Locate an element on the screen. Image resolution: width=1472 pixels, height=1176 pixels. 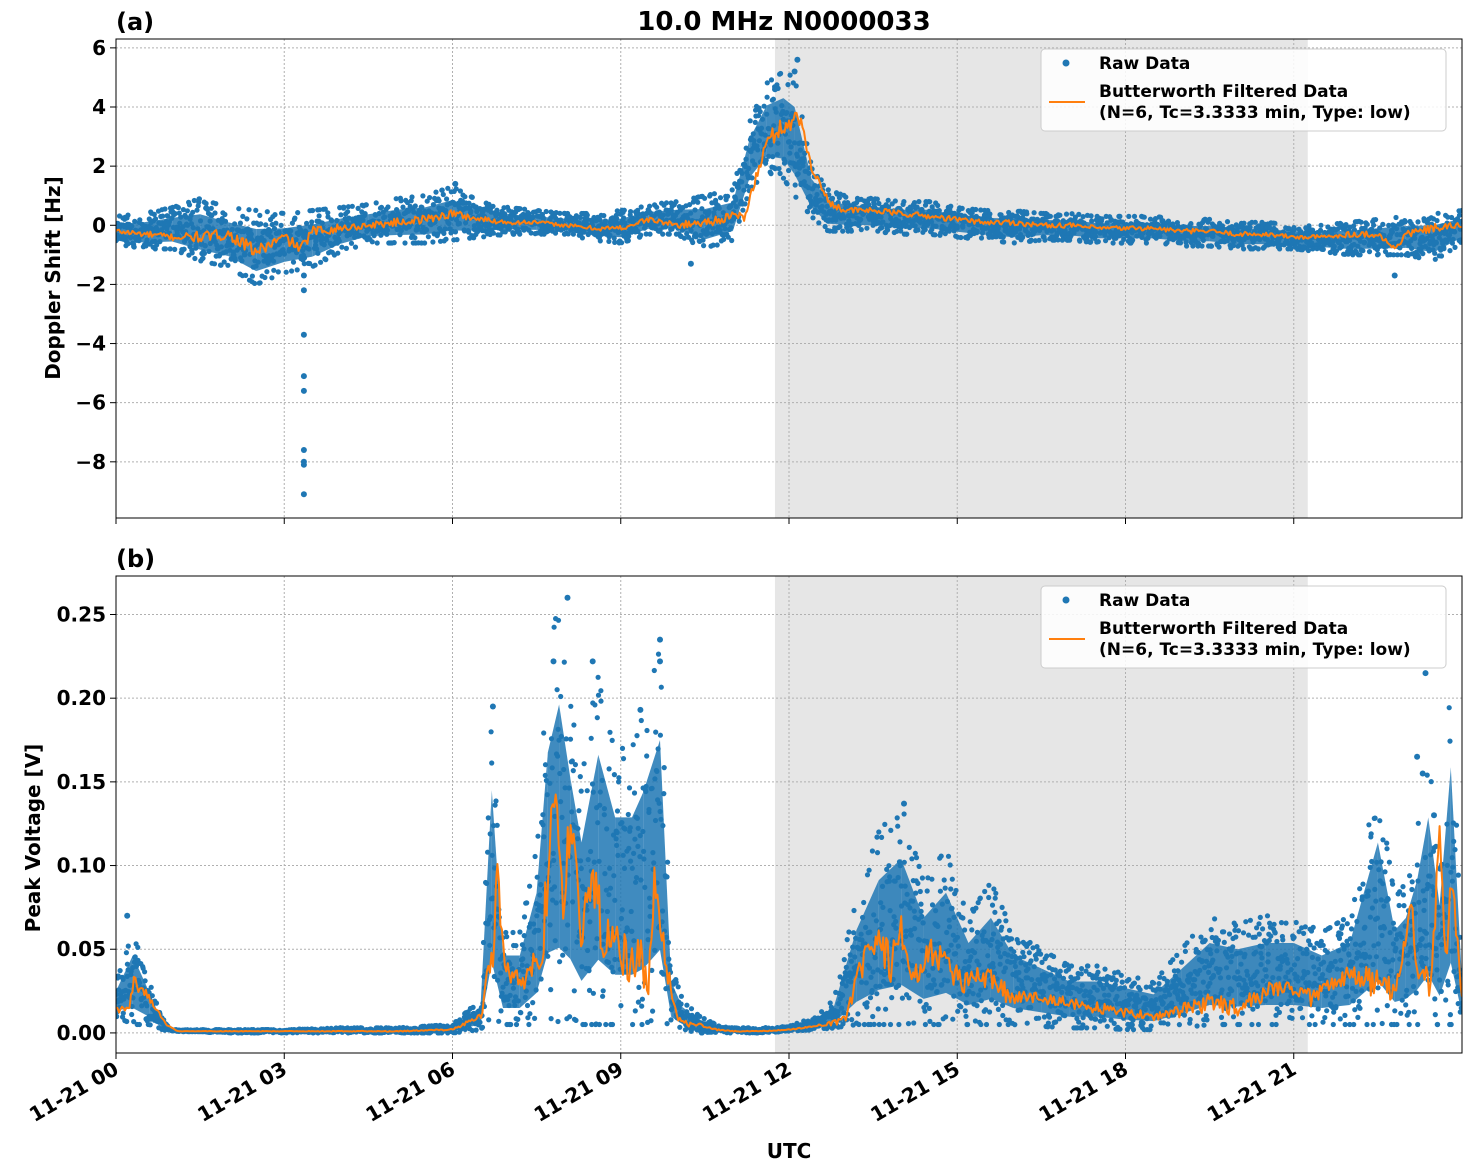
panel-a-label: (a) is located at coordinates (135, 22).